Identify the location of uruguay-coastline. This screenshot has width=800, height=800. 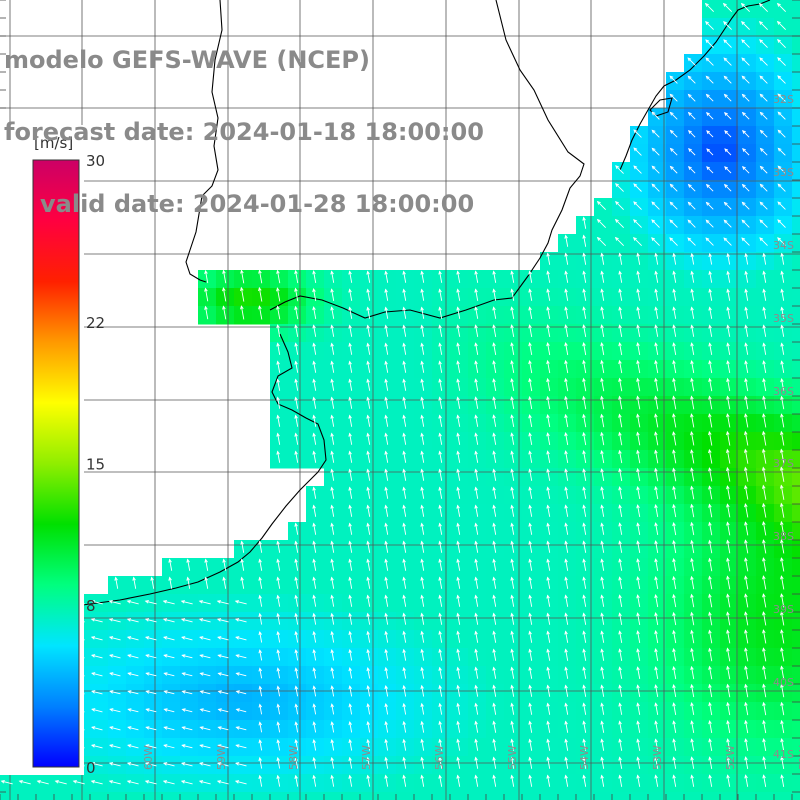
(204, 141).